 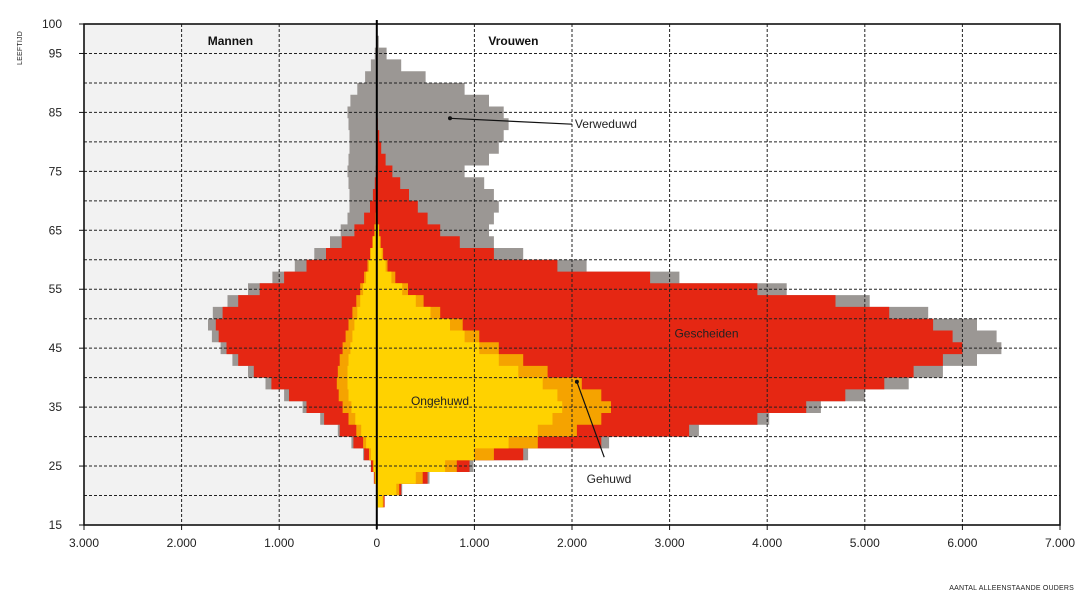 What do you see at coordinates (609, 479) in the screenshot?
I see `annotation-label-gehuwd: Gehuwd` at bounding box center [609, 479].